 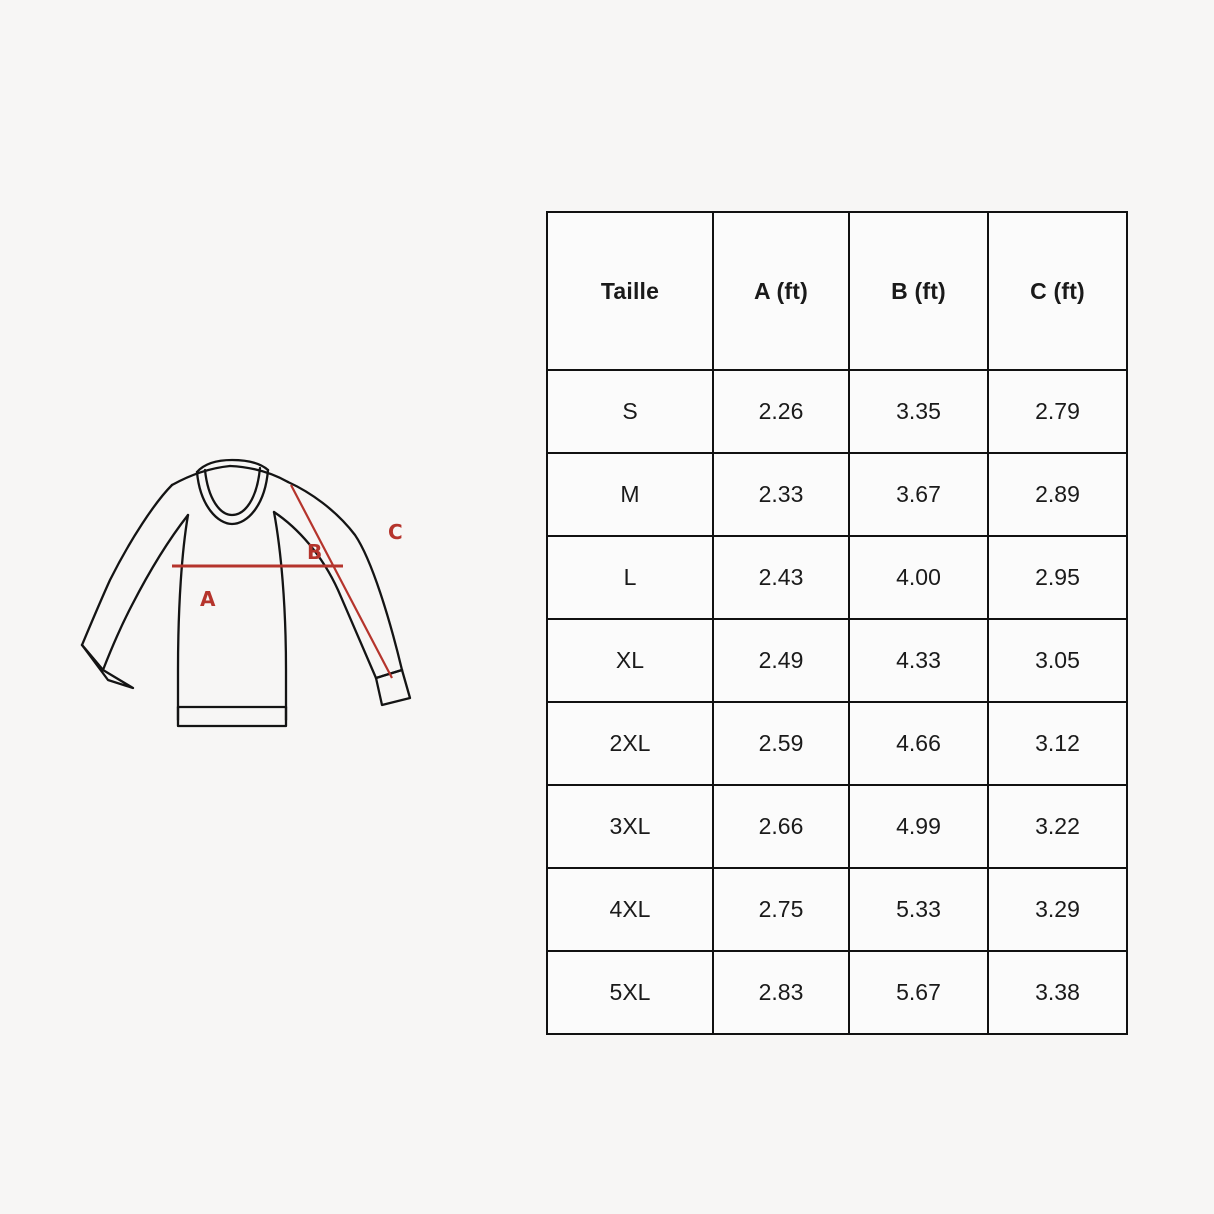 I want to click on cell-a: 2.83, so click(x=781, y=992).